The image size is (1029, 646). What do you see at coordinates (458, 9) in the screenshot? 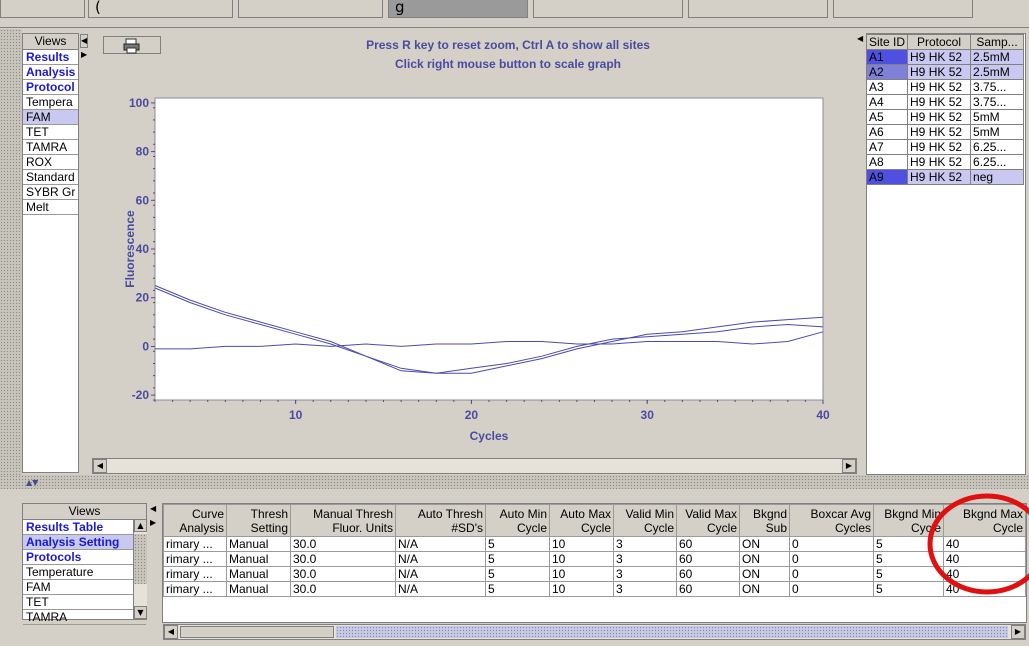
I see `top-tab-3: g` at bounding box center [458, 9].